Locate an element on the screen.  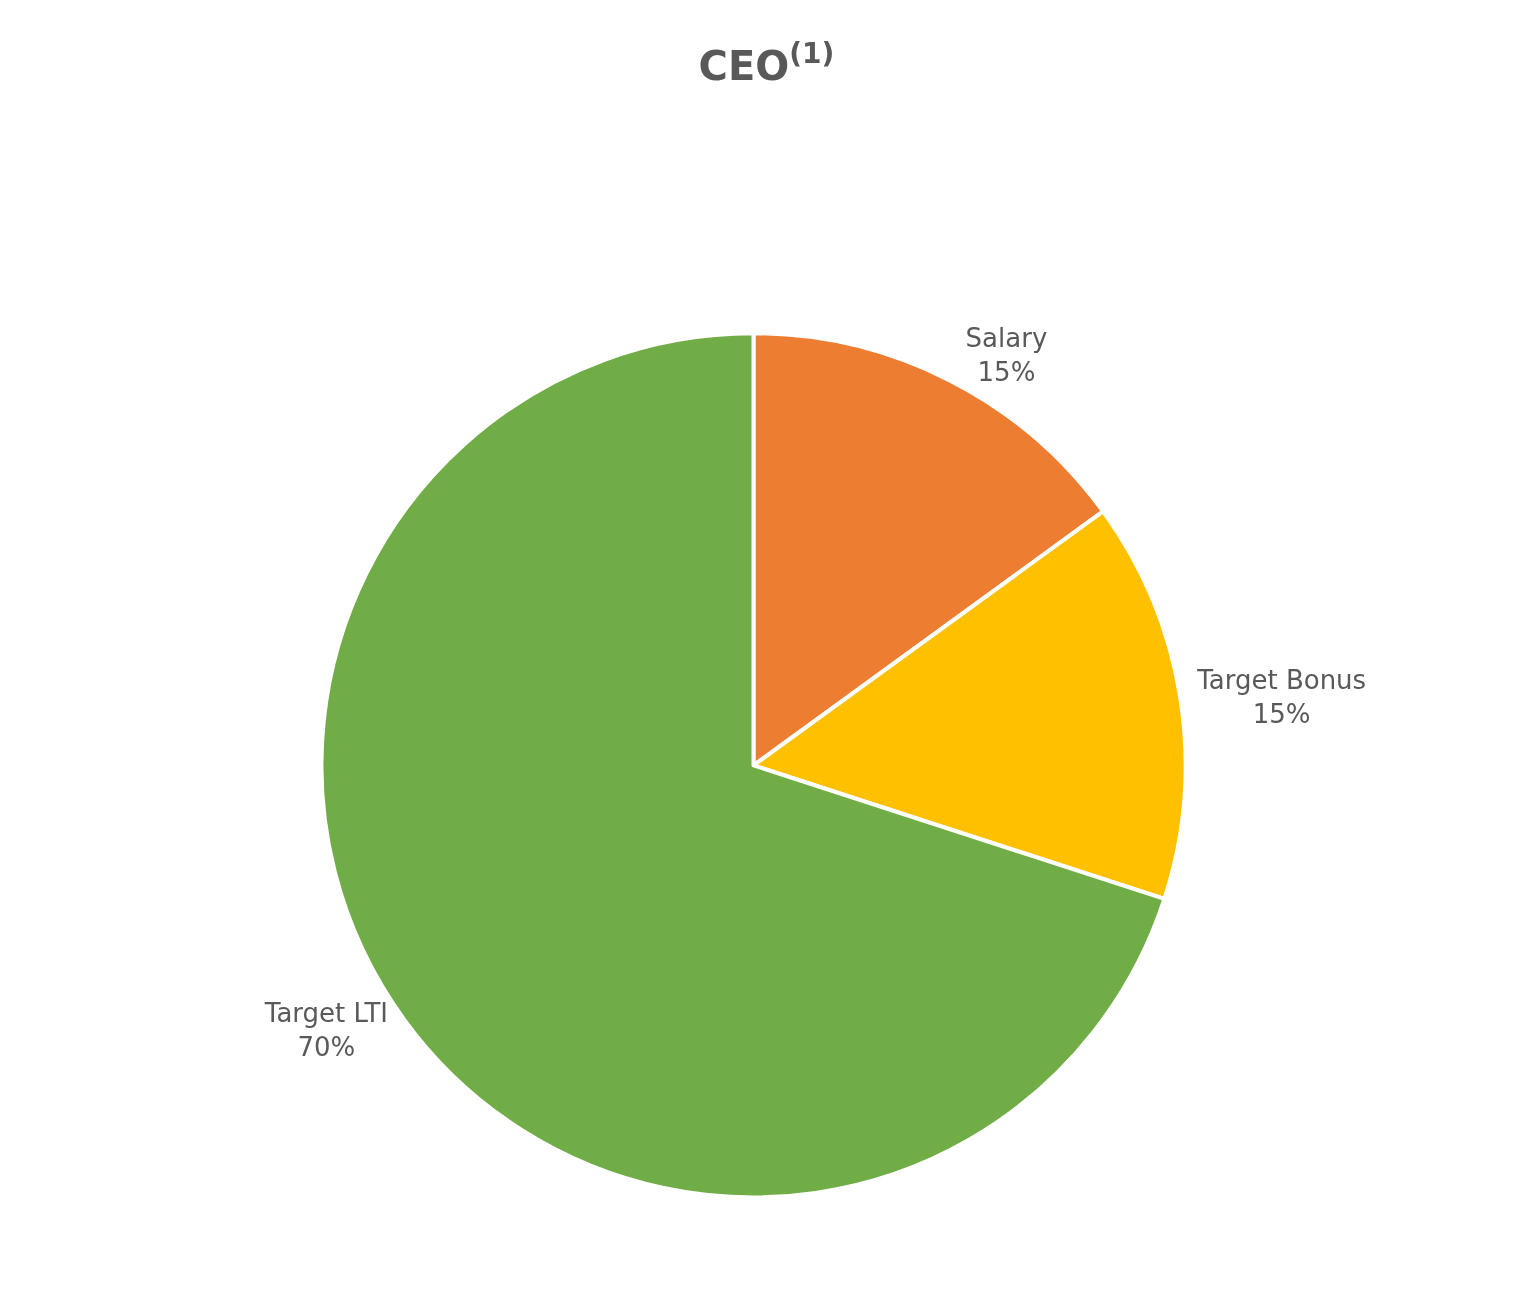
slice-label: Salary is located at coordinates (1006, 338).